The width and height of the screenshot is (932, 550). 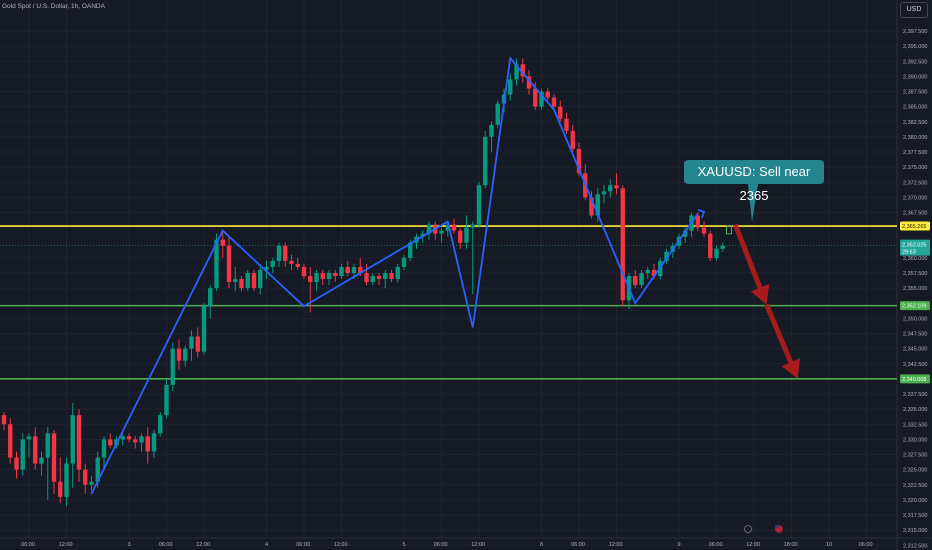 What do you see at coordinates (128, 545) in the screenshot?
I see `x-tick-label: 3` at bounding box center [128, 545].